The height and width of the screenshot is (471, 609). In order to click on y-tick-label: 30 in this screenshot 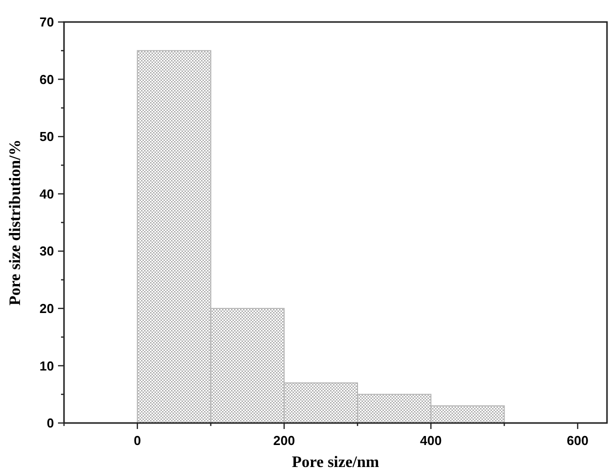, I will do `click(47, 251)`.